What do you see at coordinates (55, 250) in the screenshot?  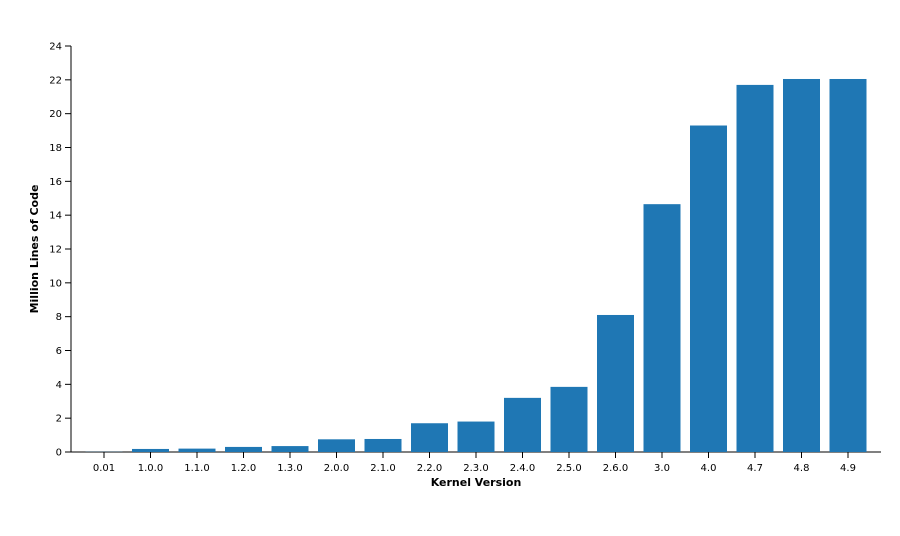 I see `y-tick-label: 12` at bounding box center [55, 250].